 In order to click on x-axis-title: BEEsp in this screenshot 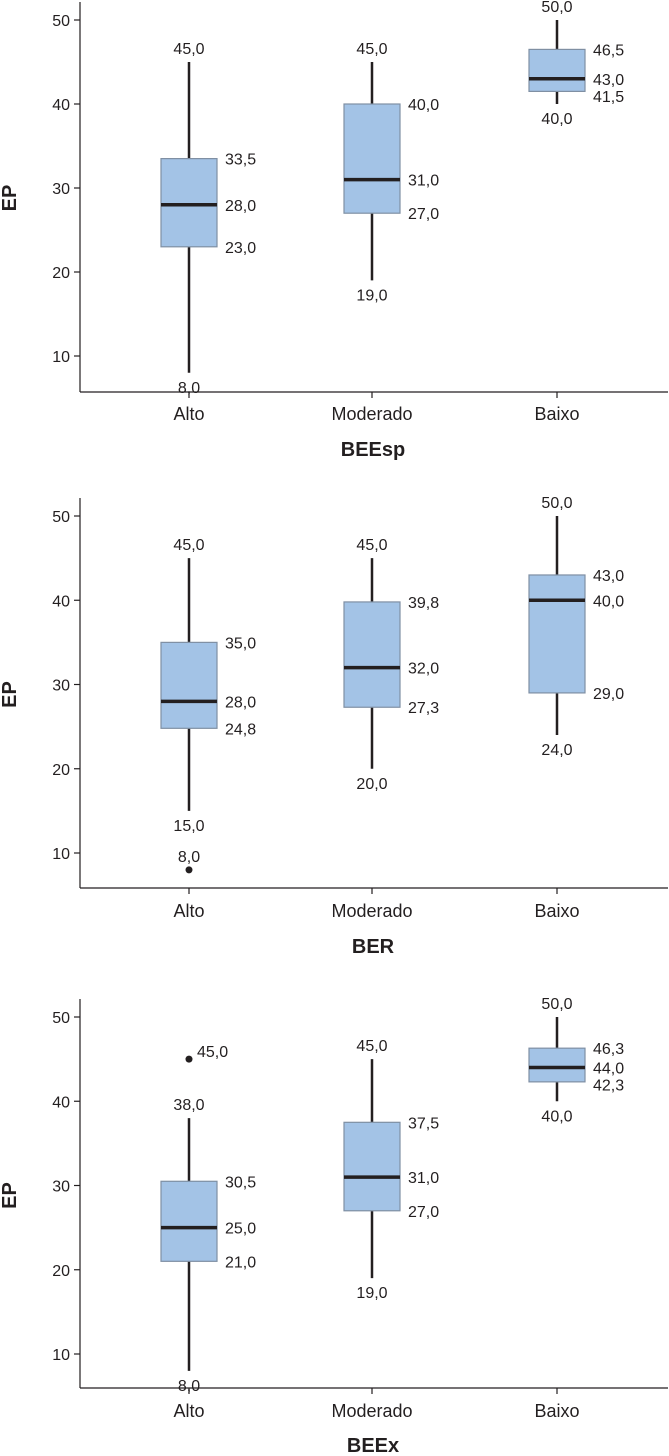, I will do `click(373, 450)`.